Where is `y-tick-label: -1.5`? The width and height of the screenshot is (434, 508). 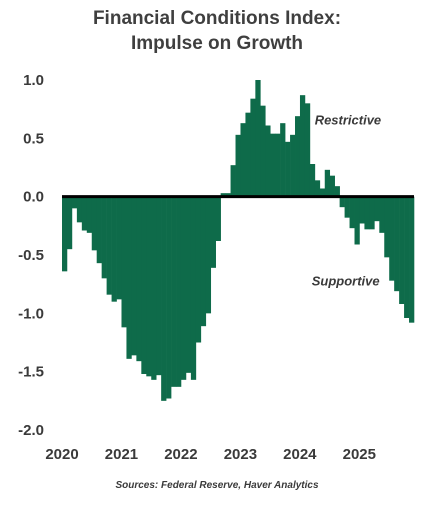 y-tick-label: -1.5 is located at coordinates (31, 372).